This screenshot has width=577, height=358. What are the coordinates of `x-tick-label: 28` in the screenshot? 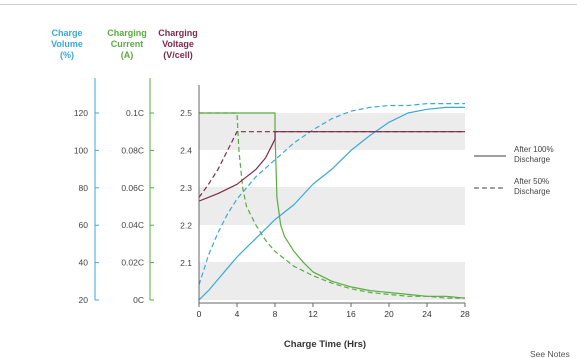 It's located at (465, 314).